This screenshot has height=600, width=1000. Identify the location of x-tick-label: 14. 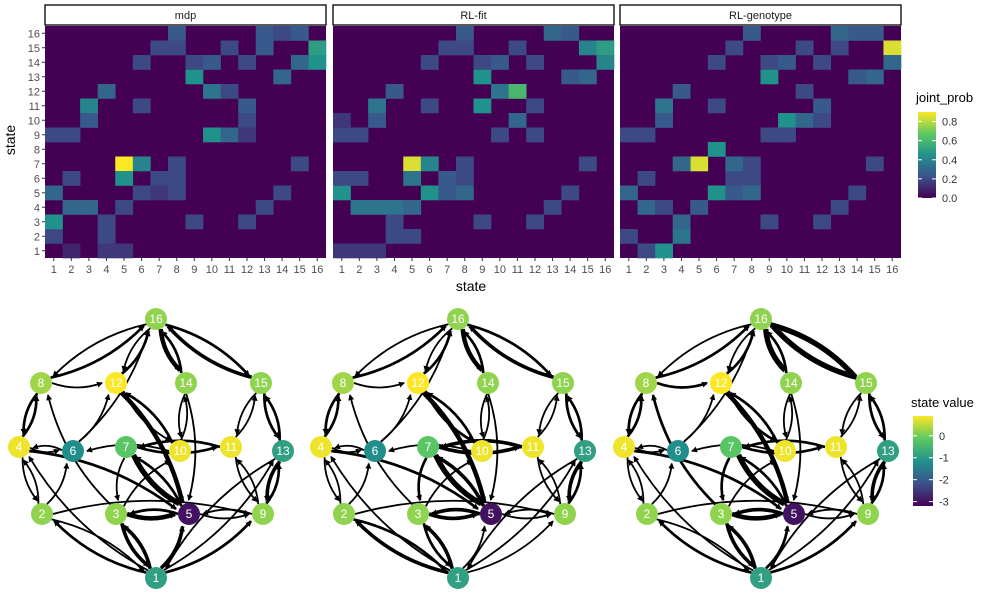
(857, 270).